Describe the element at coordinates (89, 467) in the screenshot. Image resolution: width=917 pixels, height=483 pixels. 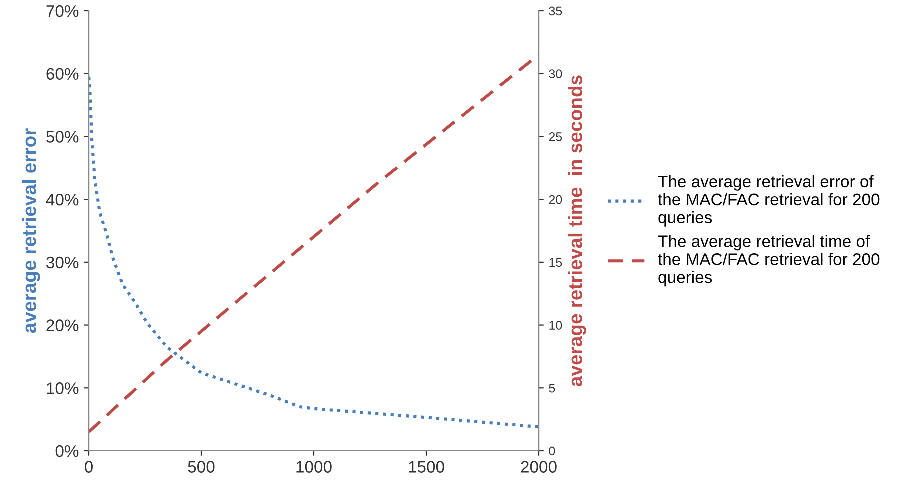
I see `x-tick-label: 0` at that location.